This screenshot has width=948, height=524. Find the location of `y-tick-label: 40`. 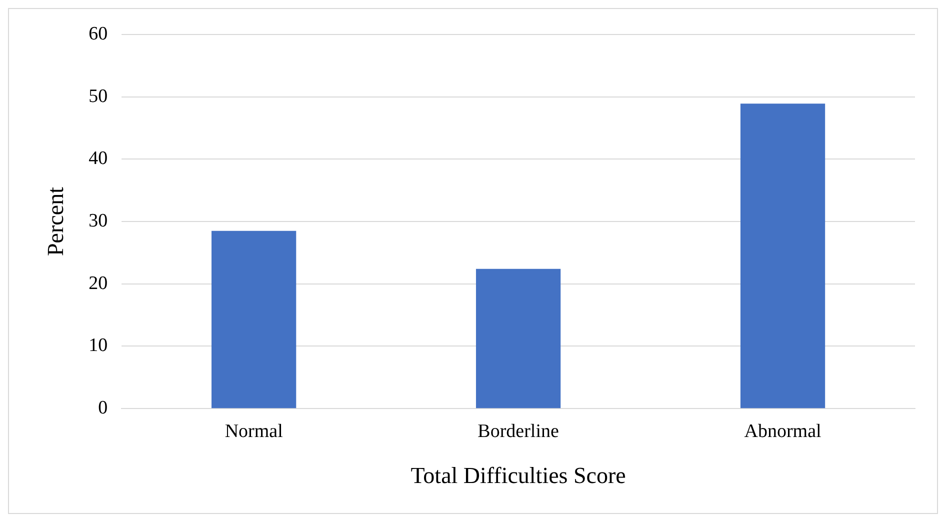

y-tick-label: 40 is located at coordinates (98, 159).